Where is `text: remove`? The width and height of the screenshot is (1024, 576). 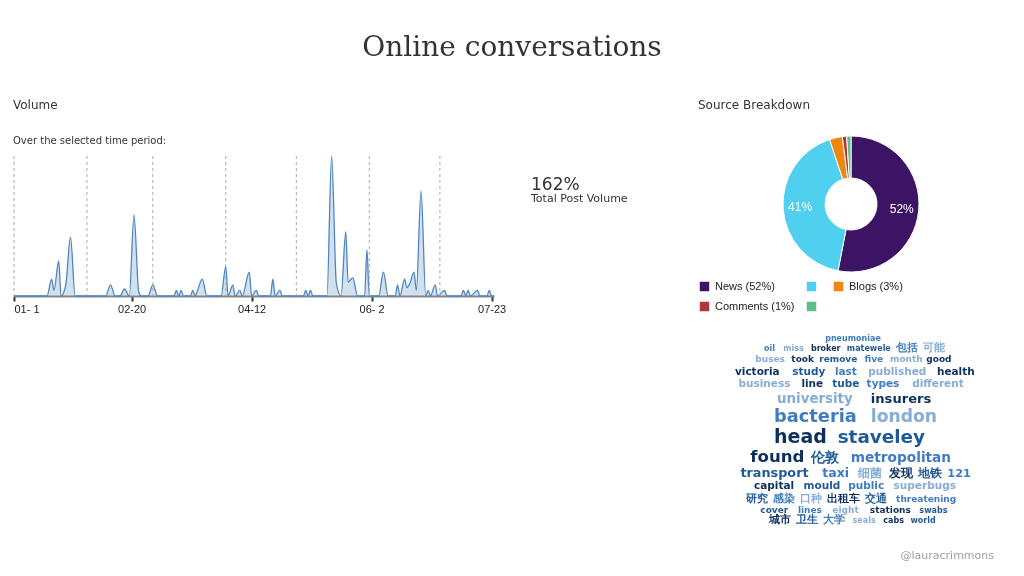 text: remove is located at coordinates (838, 359).